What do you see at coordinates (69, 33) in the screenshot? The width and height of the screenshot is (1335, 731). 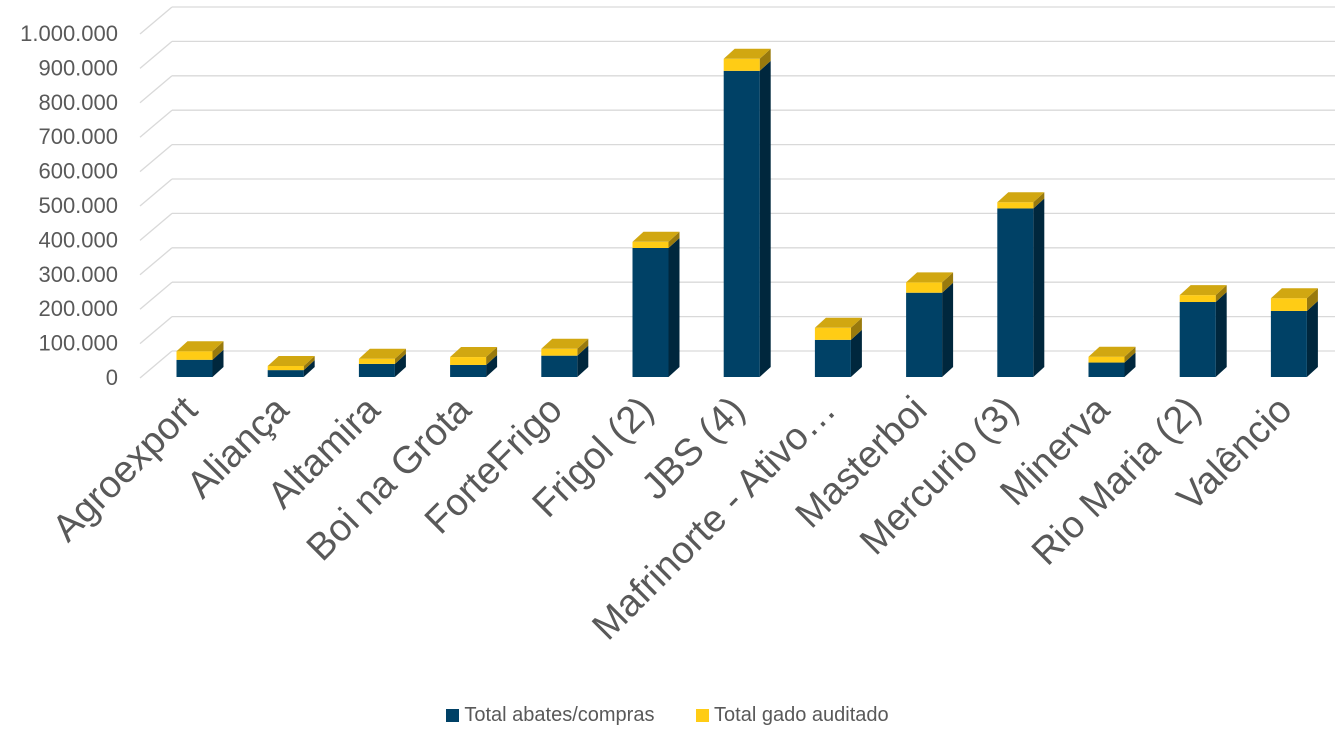 I see `y-tick-label: 1.000.000` at bounding box center [69, 33].